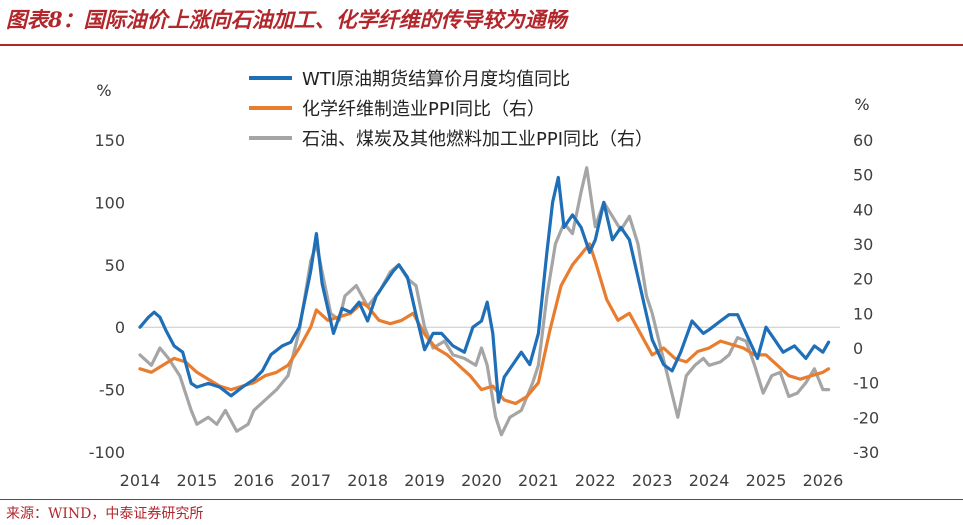 The width and height of the screenshot is (963, 525). I want to click on right-tick-label: 20, so click(863, 279).